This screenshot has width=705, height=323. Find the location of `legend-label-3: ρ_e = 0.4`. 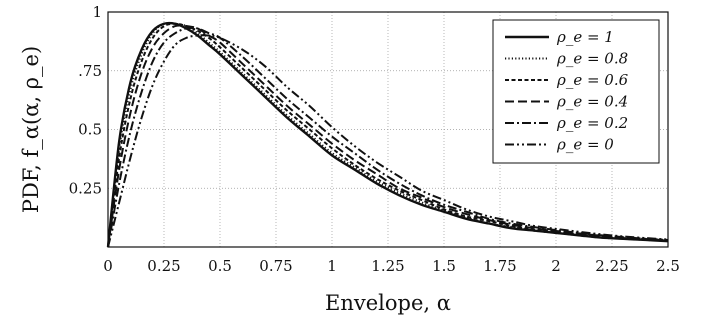

legend-label-3: ρ_e = 0.4 is located at coordinates (592, 102).